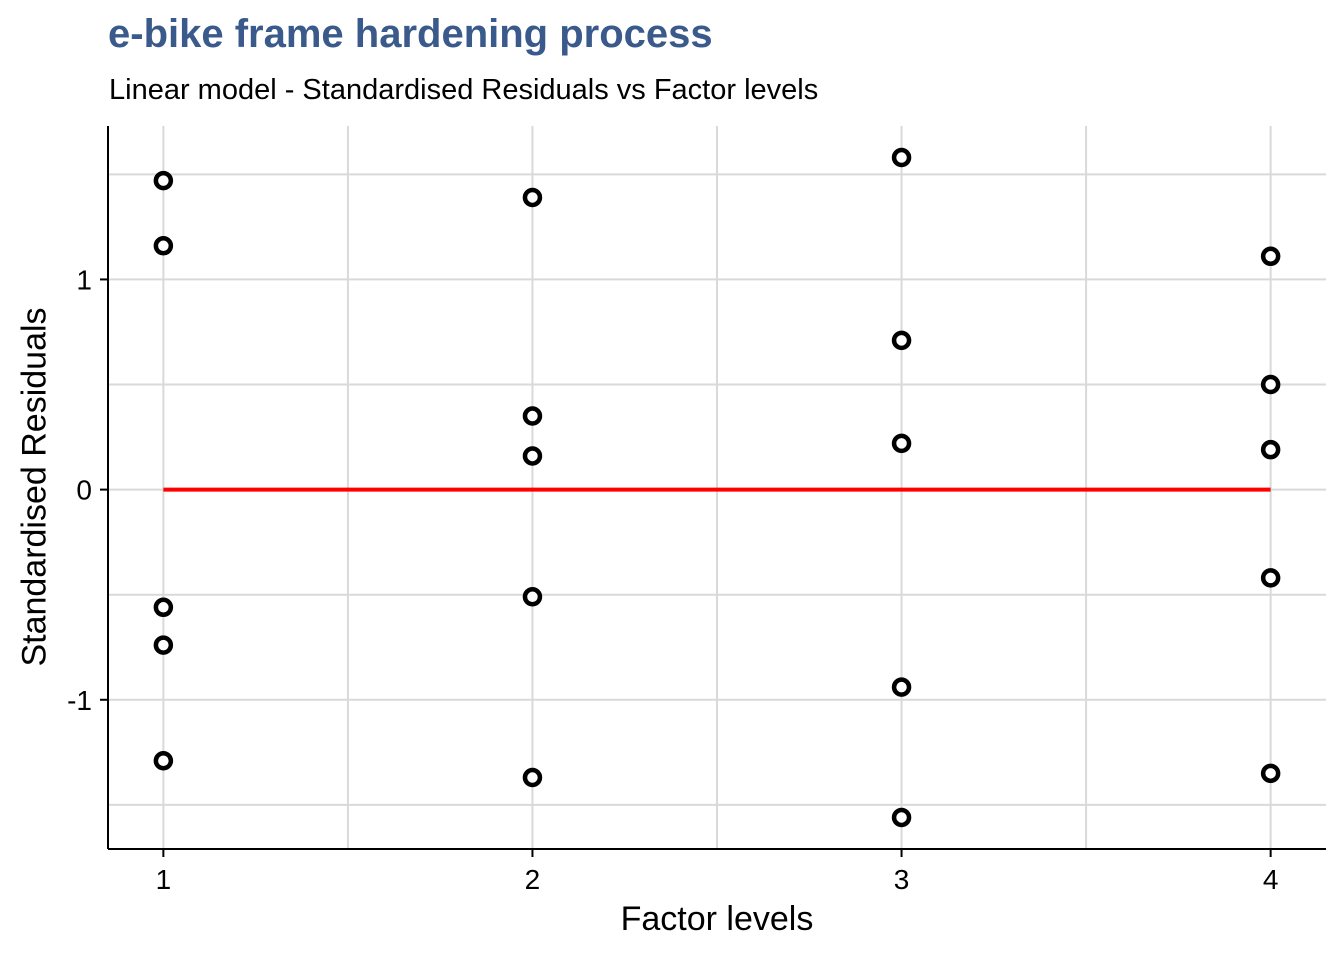  I want to click on chart-title: e-bike frame hardening process, so click(410, 34).